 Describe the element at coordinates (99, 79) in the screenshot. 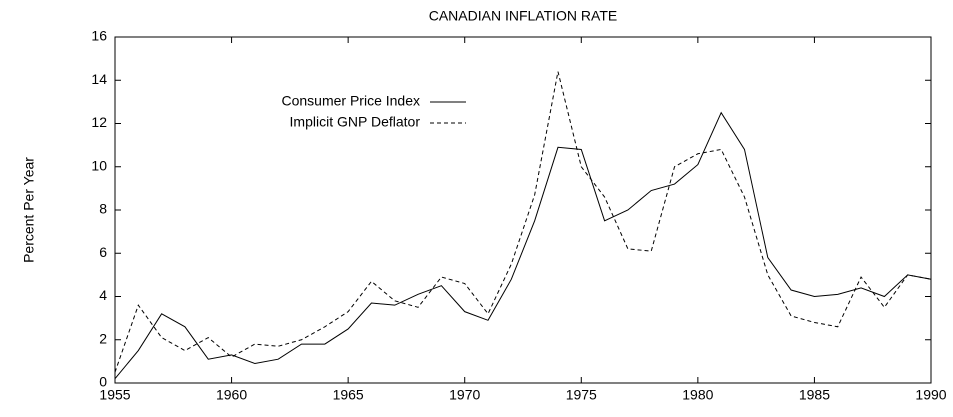

I see `y-tick-label: 14` at that location.